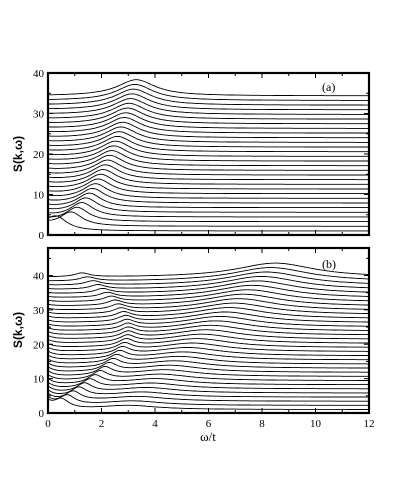 Image resolution: width=415 pixels, height=485 pixels. I want to click on panel-label-a: (a), so click(328, 87).